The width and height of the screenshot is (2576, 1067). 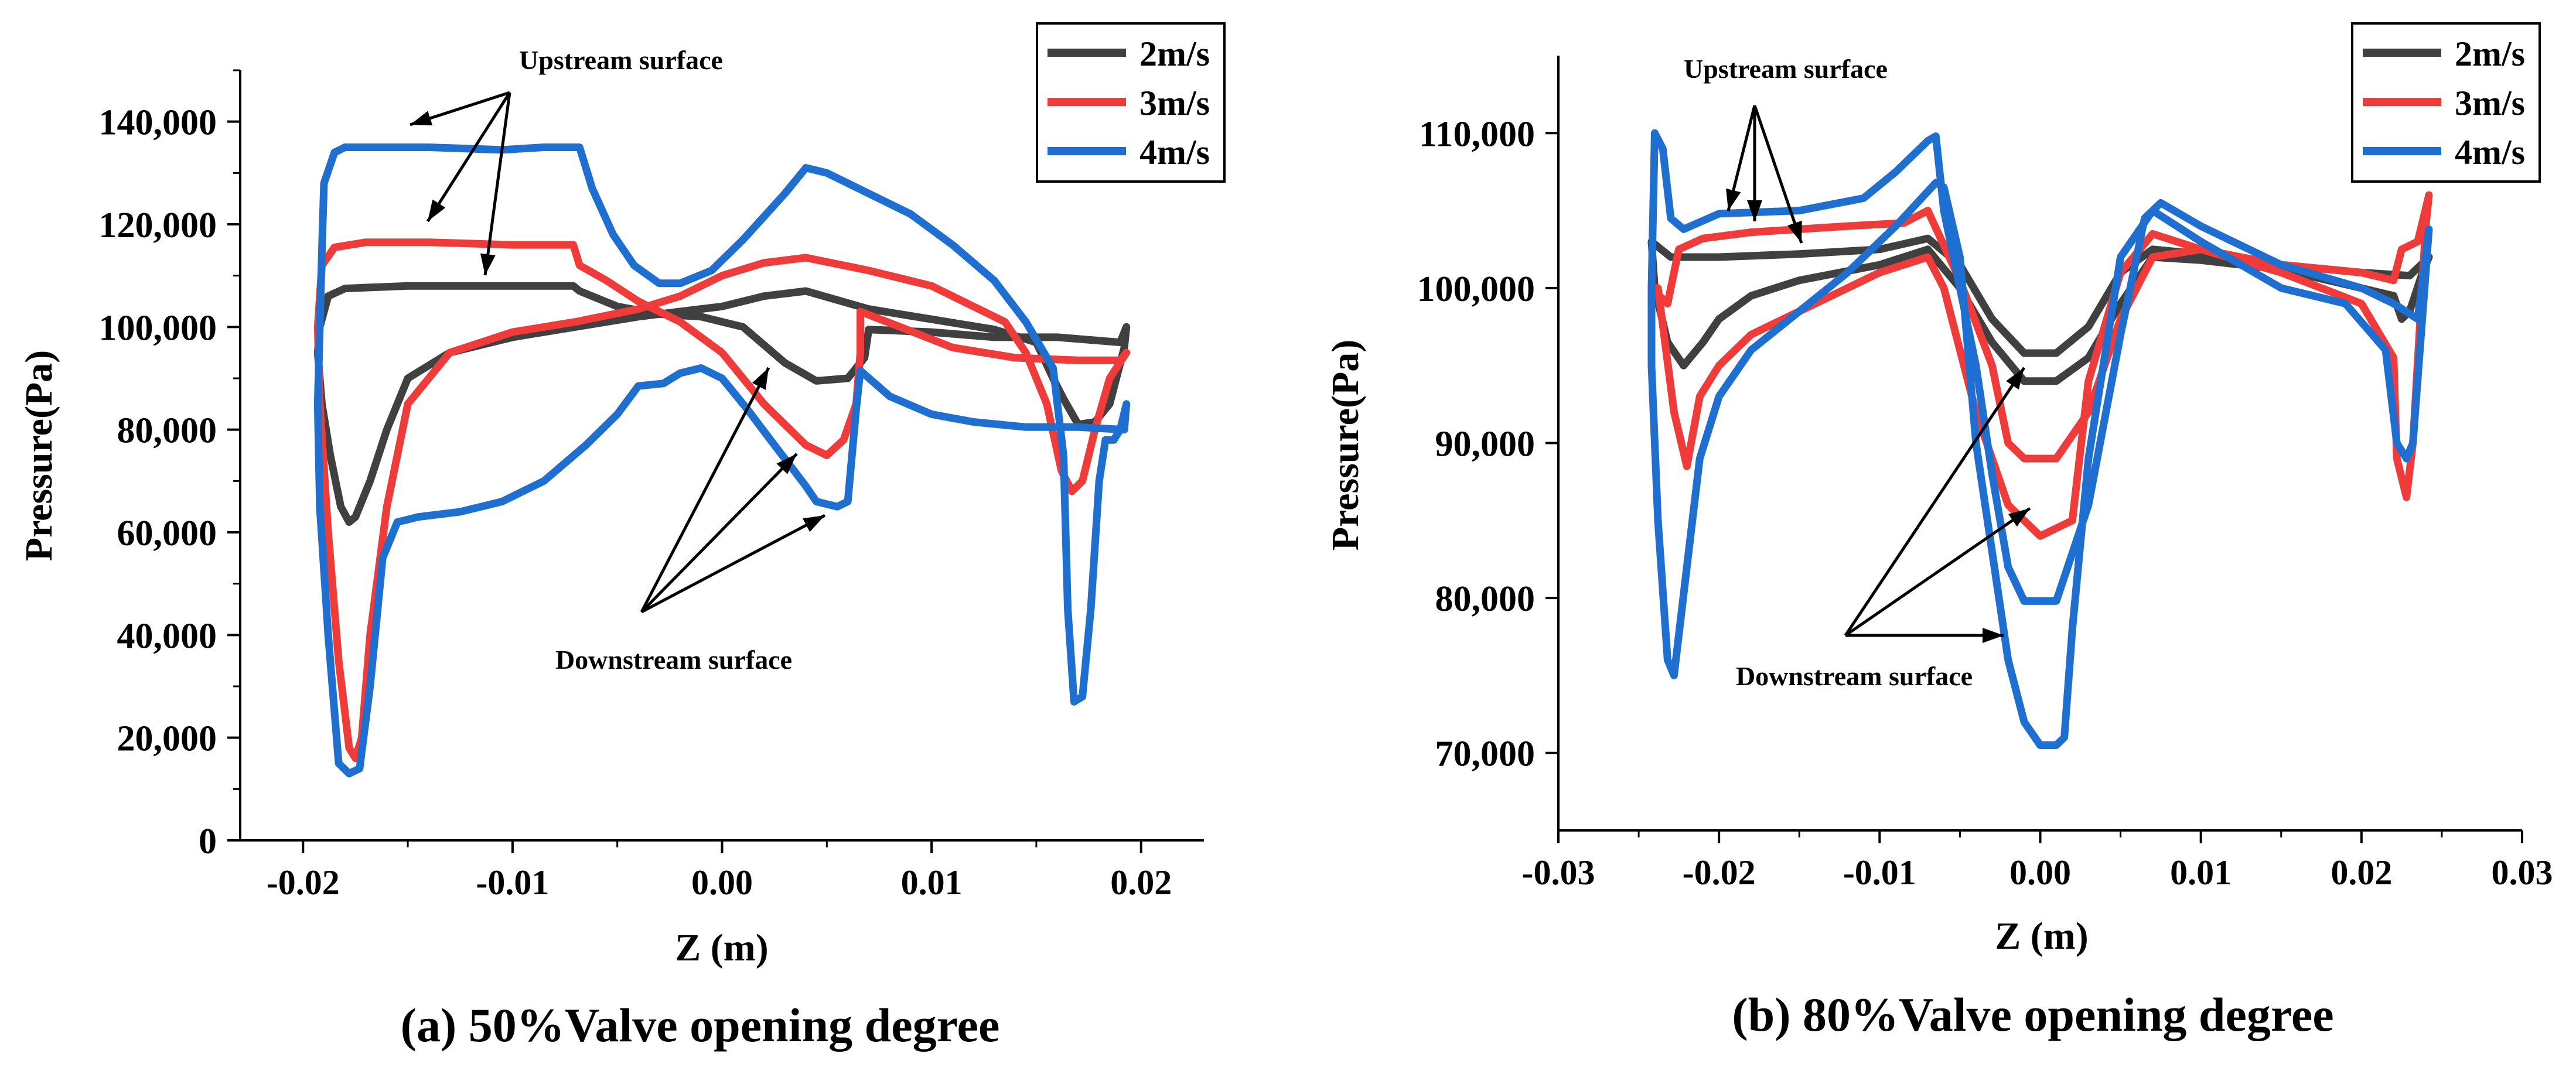 I want to click on x-tick-label: -0.03, so click(x=1558, y=872).